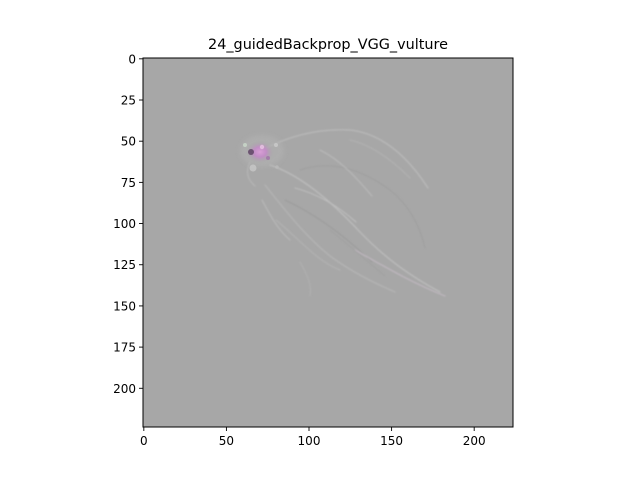  What do you see at coordinates (144, 441) in the screenshot?
I see `x-tick-label: 0` at bounding box center [144, 441].